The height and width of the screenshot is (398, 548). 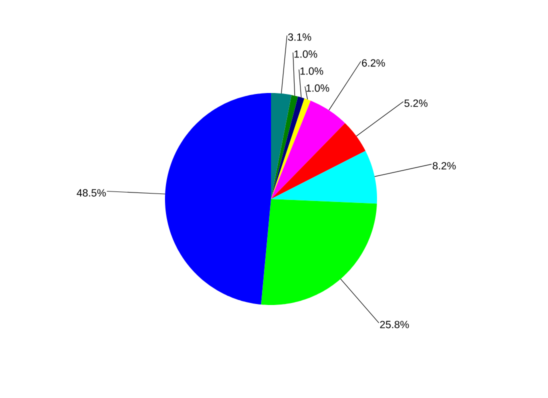 What do you see at coordinates (394, 324) in the screenshot?
I see `data-label: 25.8%` at bounding box center [394, 324].